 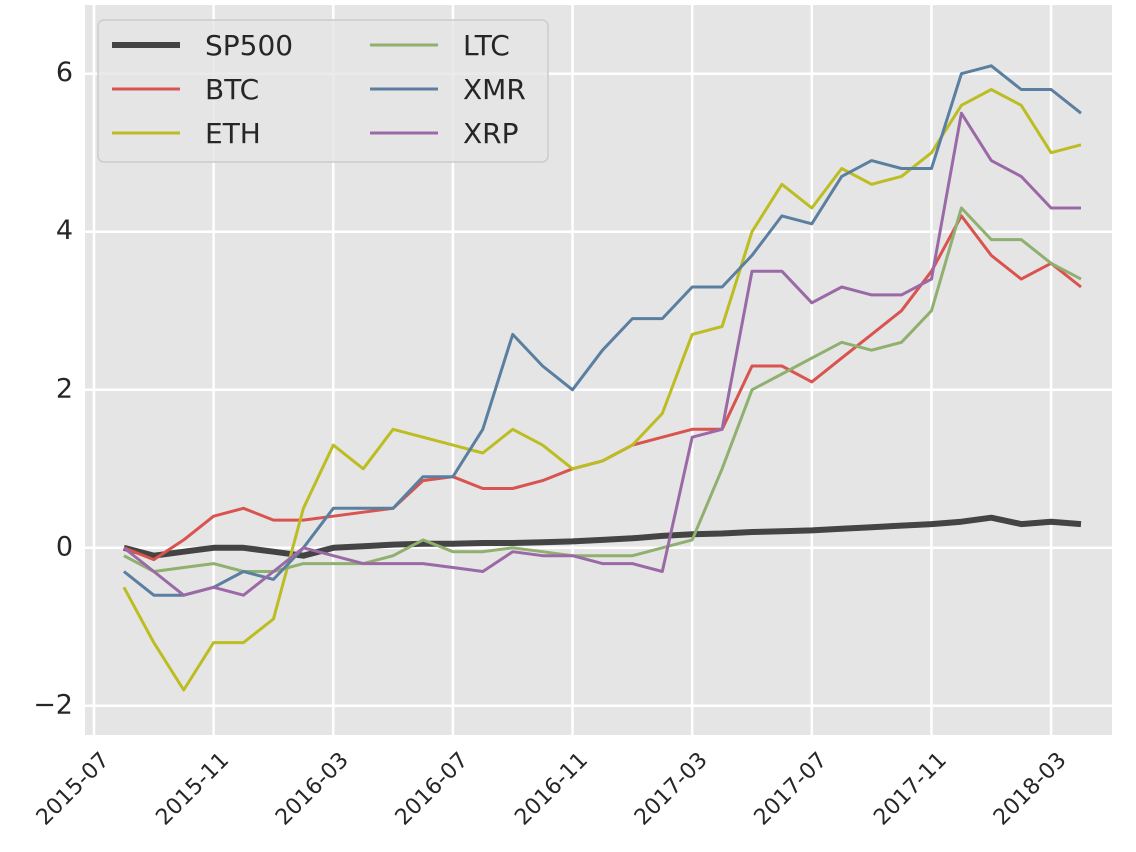 I want to click on legend-box, so click(x=323, y=91).